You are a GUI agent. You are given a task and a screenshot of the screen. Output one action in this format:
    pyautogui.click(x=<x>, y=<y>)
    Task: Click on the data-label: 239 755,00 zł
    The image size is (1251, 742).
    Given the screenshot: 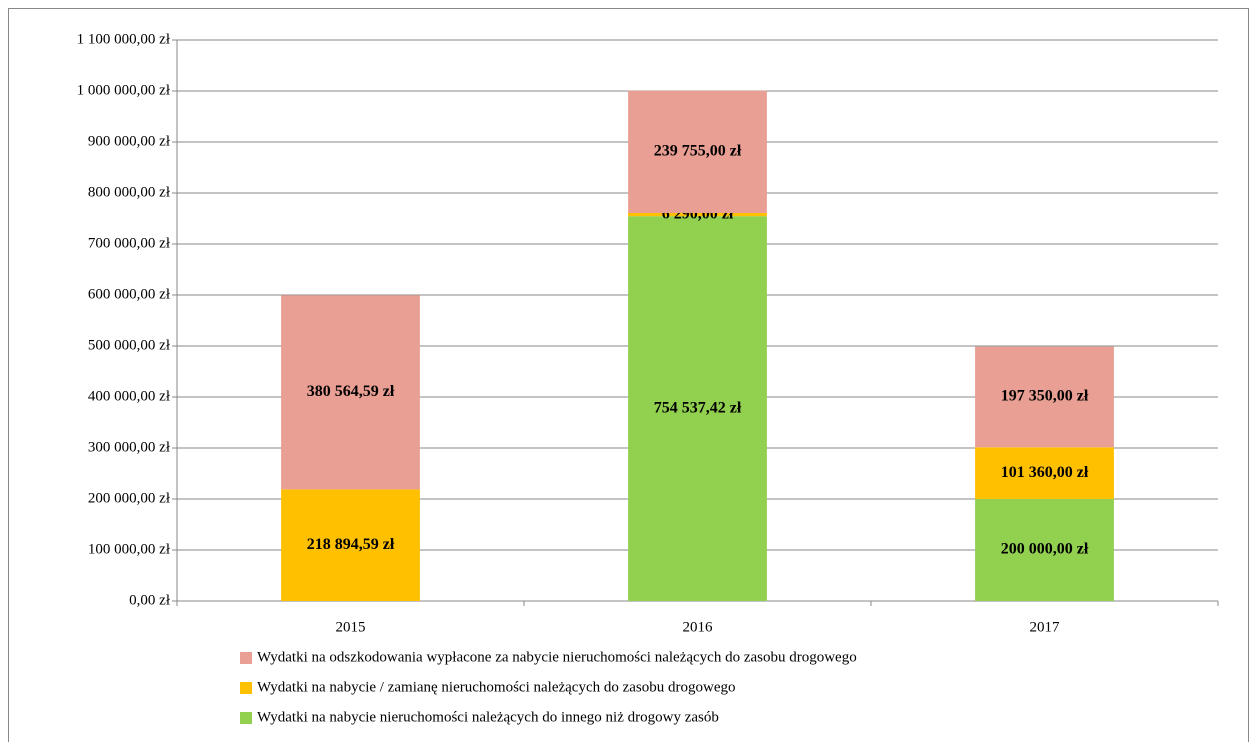 What is the action you would take?
    pyautogui.click(x=698, y=151)
    